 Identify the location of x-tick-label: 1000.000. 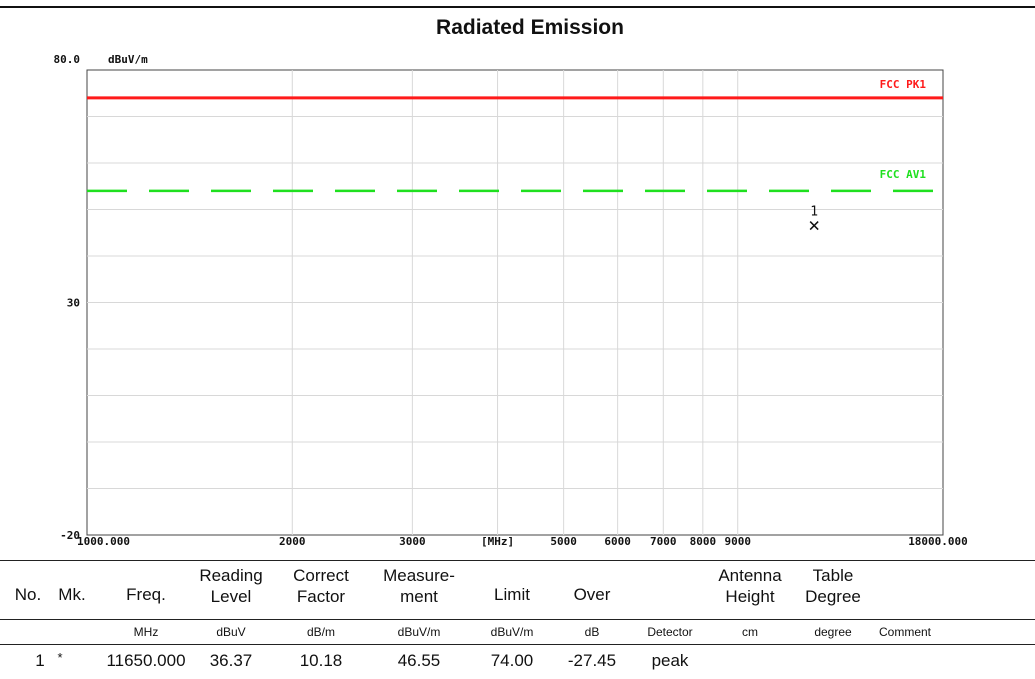
(103, 541).